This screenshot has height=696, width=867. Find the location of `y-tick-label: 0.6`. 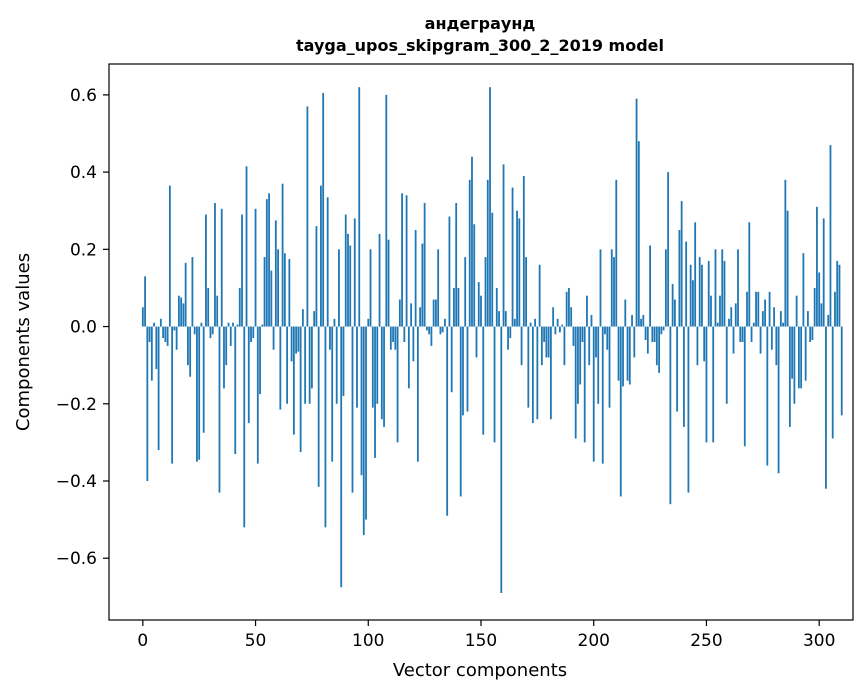

y-tick-label: 0.6 is located at coordinates (83, 96).